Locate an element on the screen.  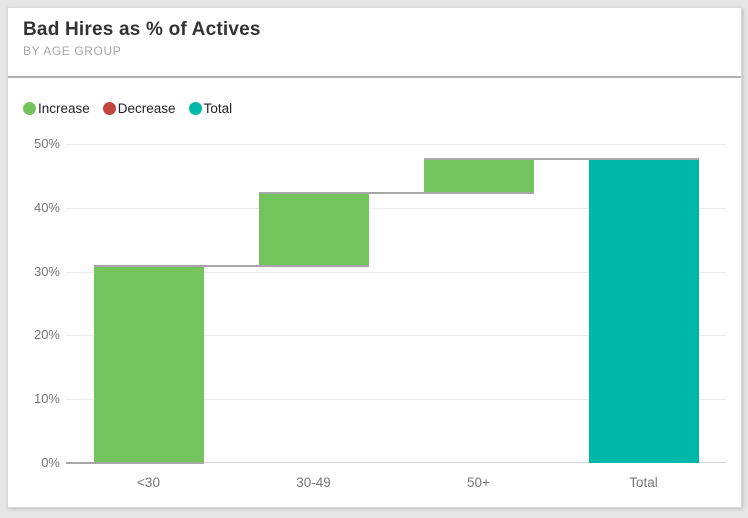
legend-item-label: Decrease is located at coordinates (146, 108).